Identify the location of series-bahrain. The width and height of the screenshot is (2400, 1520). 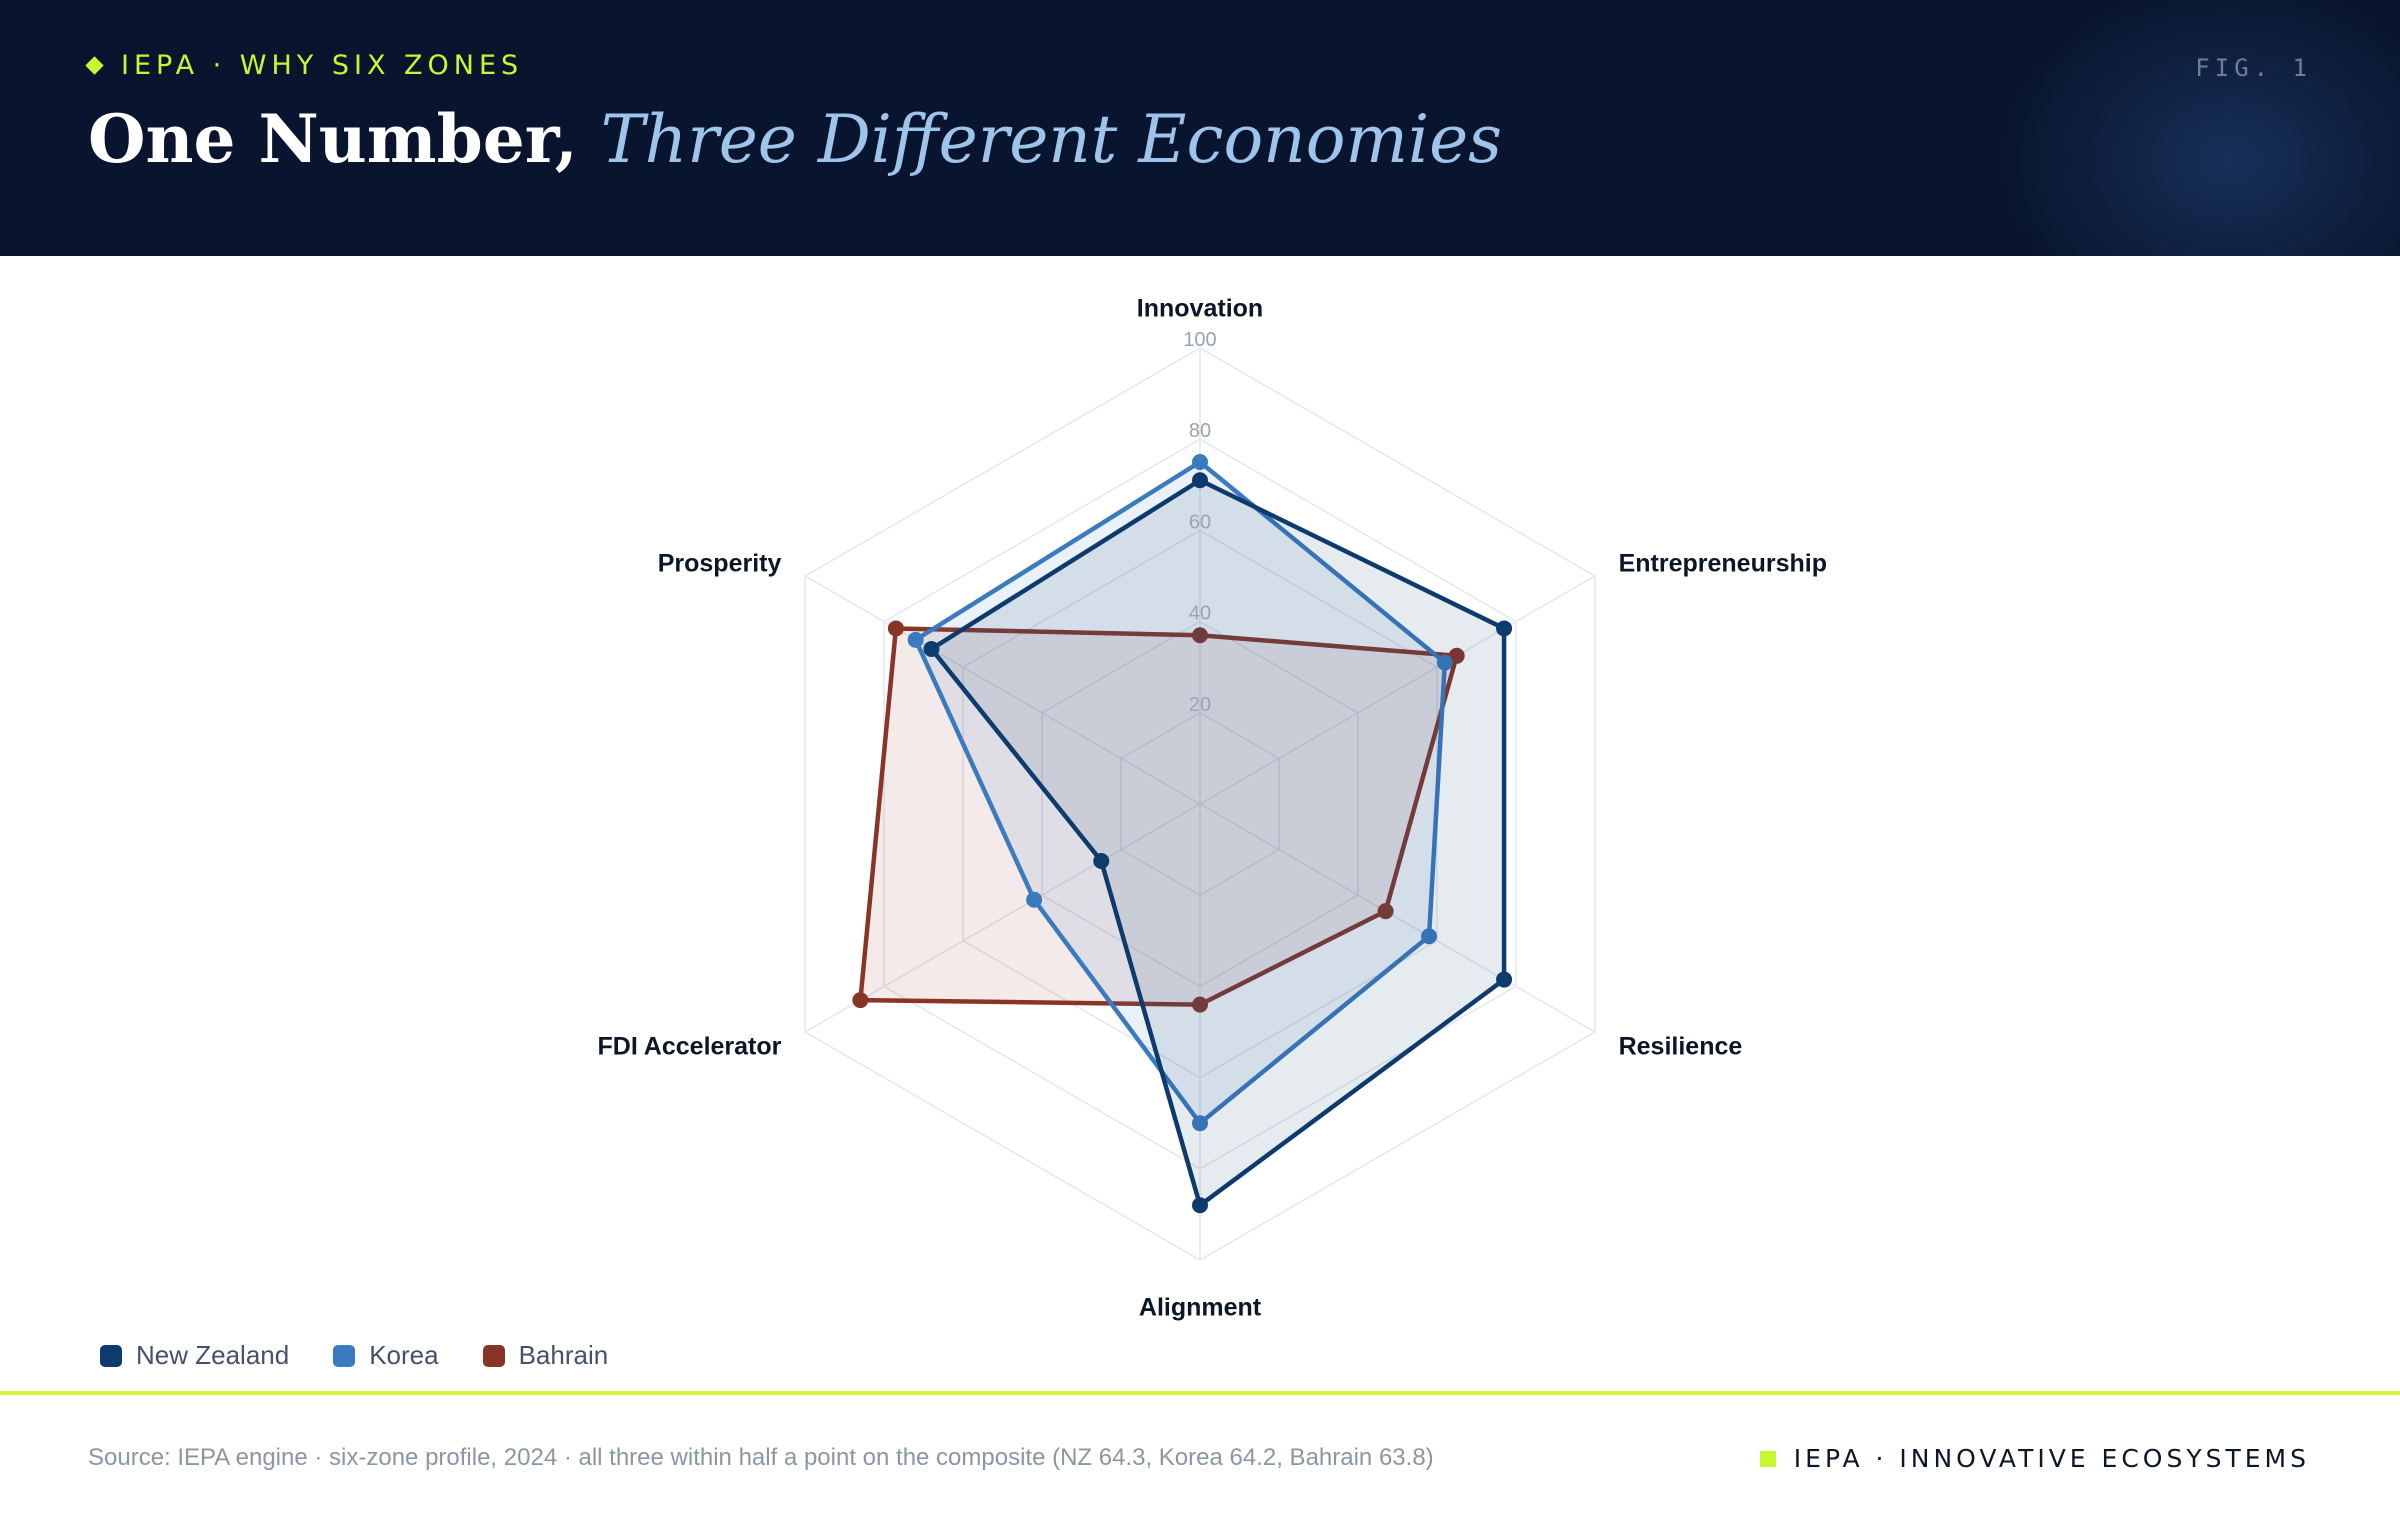
(1158, 816).